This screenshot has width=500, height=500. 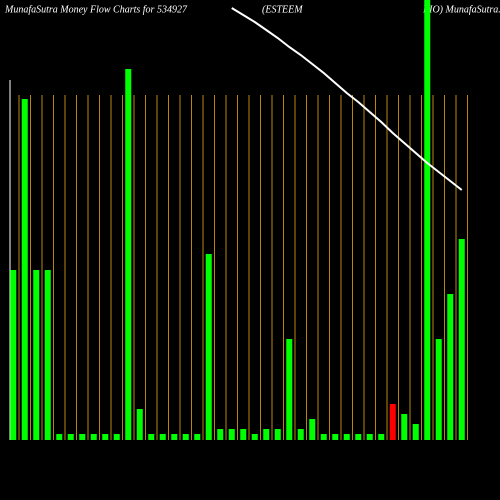 I want to click on chart-title-part: (ESTEEM, so click(x=282, y=9).